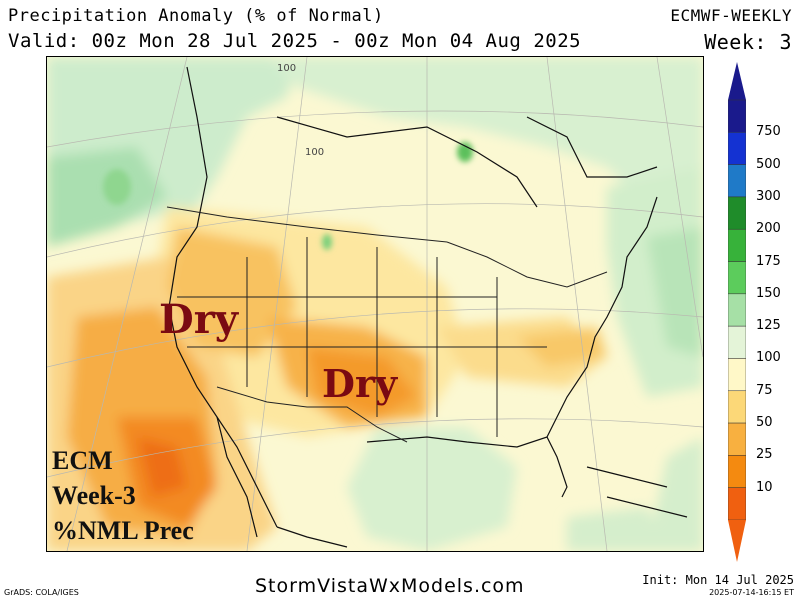 This screenshot has width=800, height=600. Describe the element at coordinates (199, 319) in the screenshot. I see `dry-annotation-west: Dry` at that location.